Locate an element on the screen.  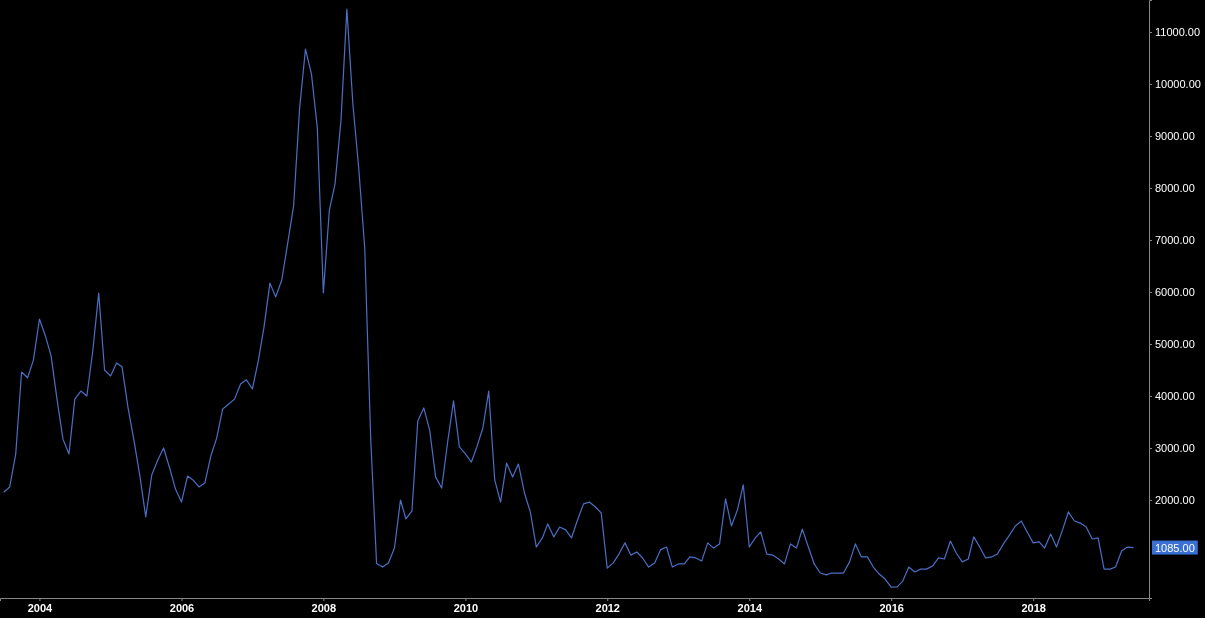
x-tick-label: 2014 is located at coordinates (750, 607).